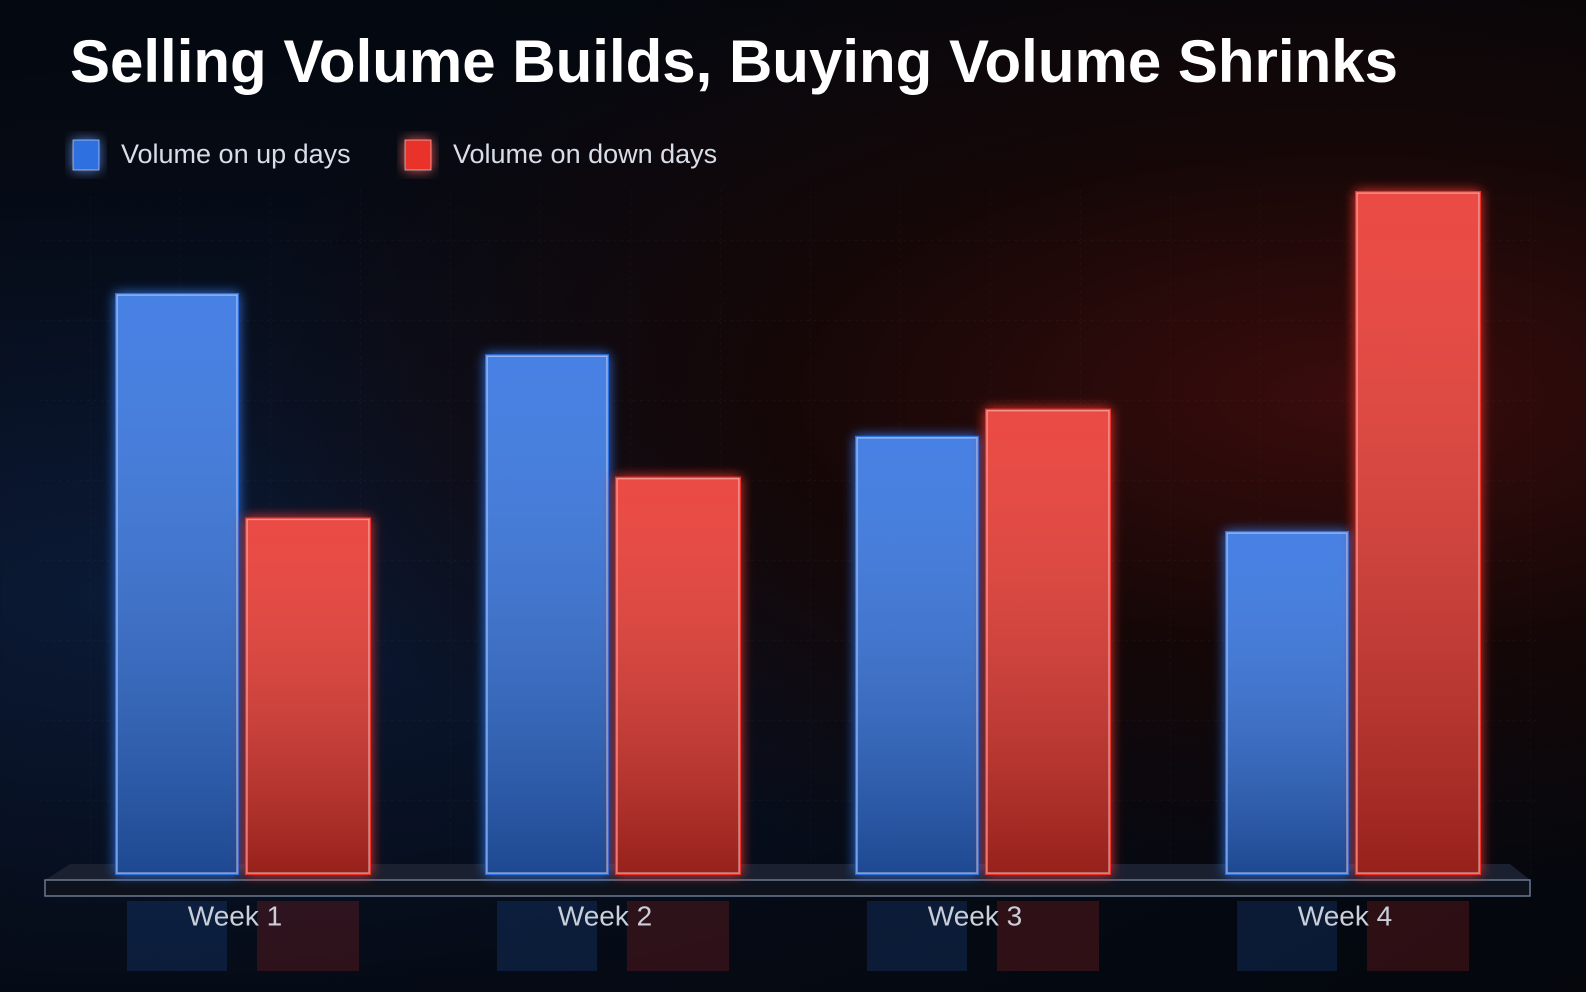 This screenshot has height=992, width=1586. Describe the element at coordinates (1345, 915) in the screenshot. I see `x-tick-label: Week 4` at that location.